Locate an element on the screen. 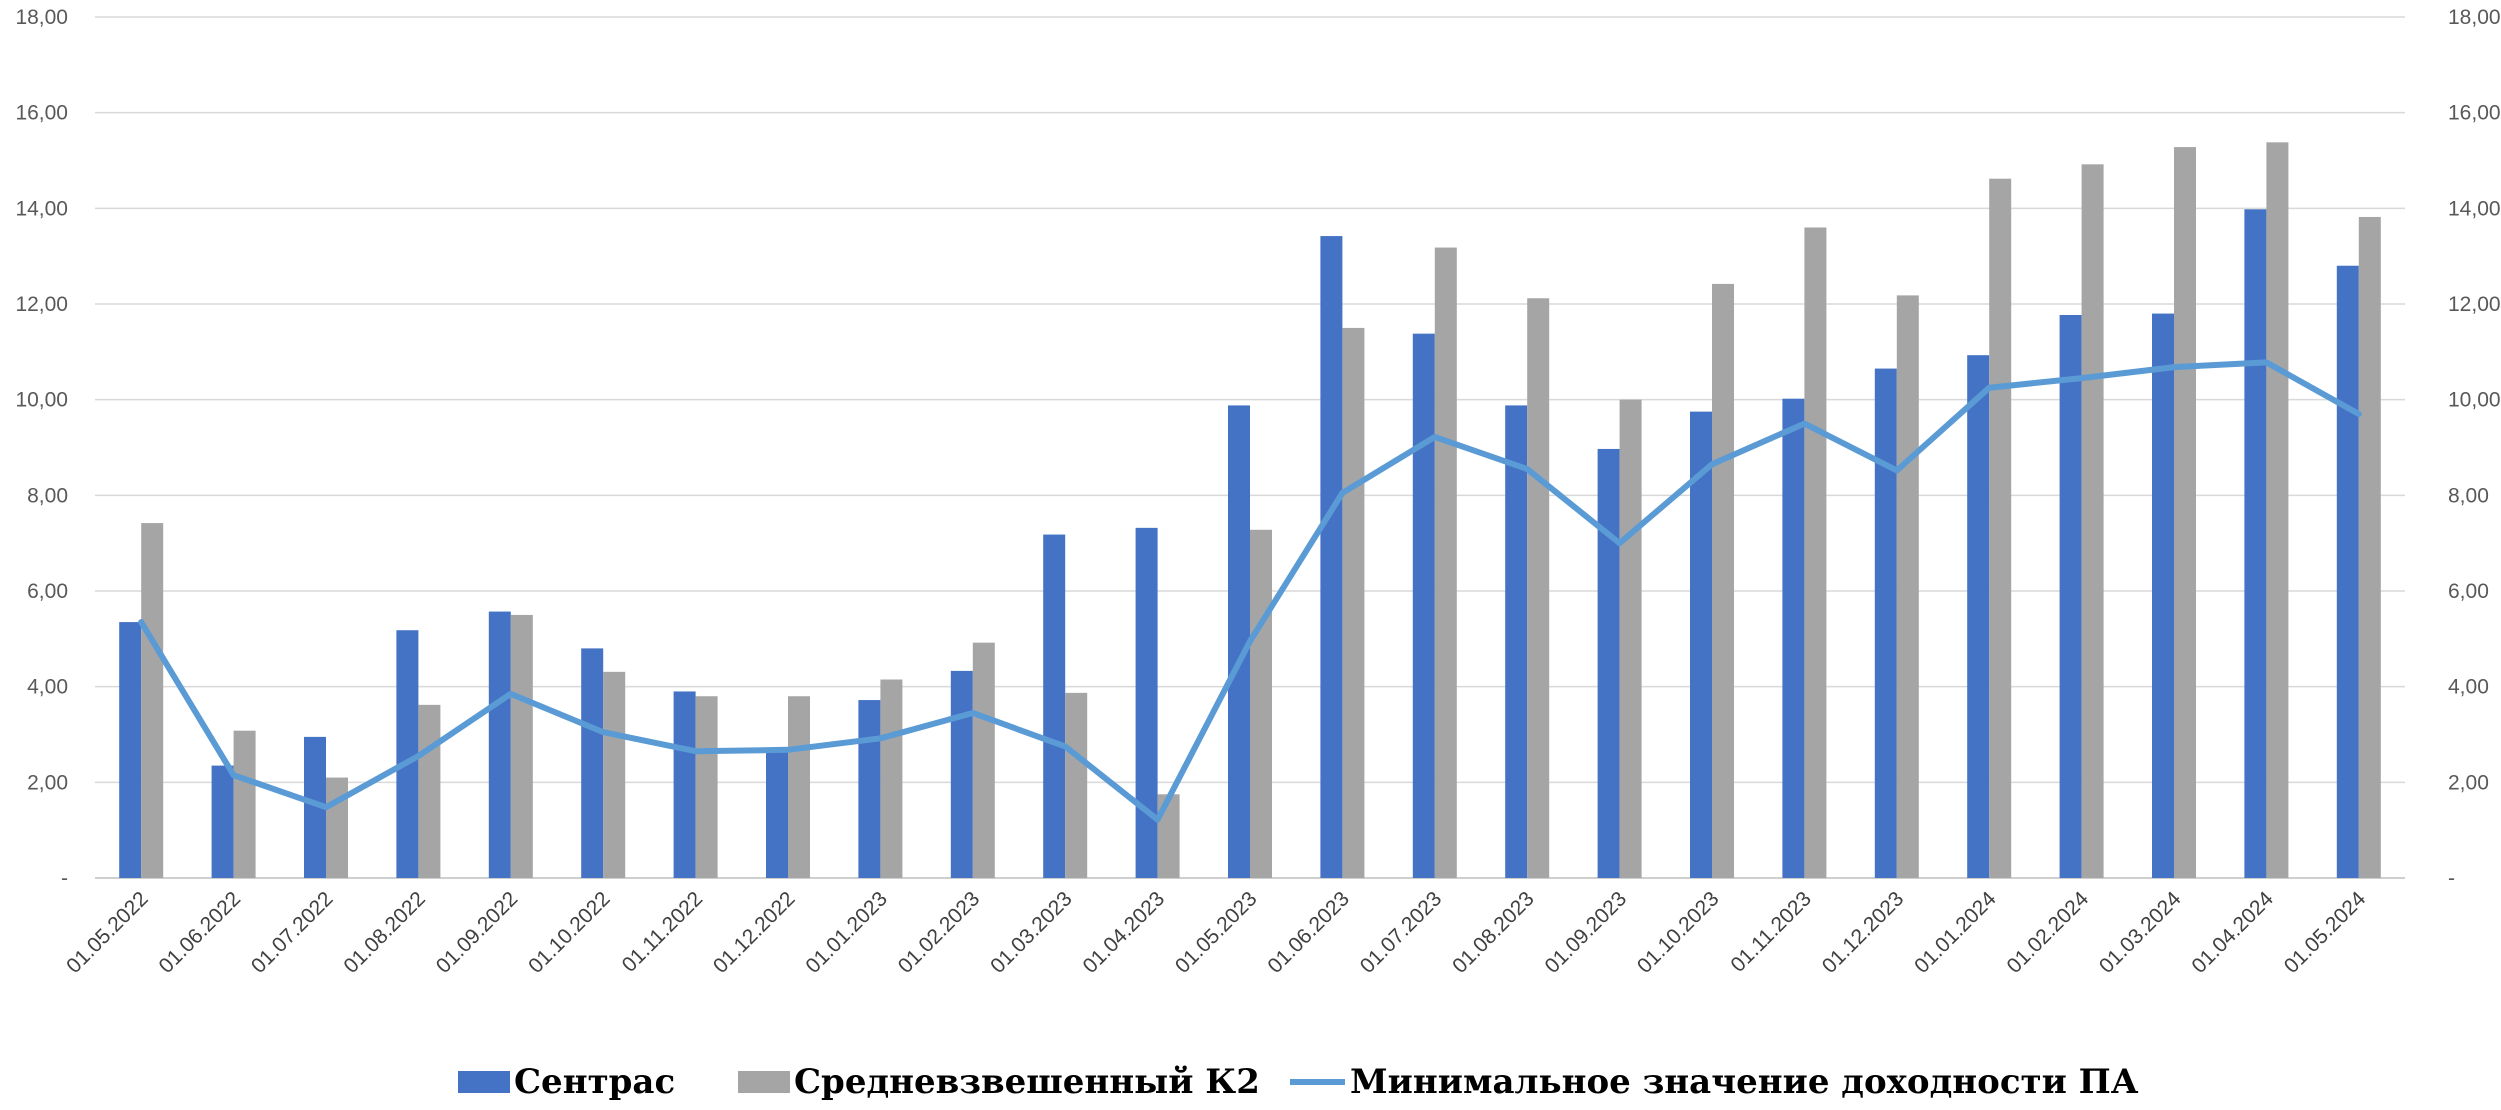 Image resolution: width=2501 pixels, height=1110 pixels. y2-tick-label: 8,00 is located at coordinates (2468, 495).